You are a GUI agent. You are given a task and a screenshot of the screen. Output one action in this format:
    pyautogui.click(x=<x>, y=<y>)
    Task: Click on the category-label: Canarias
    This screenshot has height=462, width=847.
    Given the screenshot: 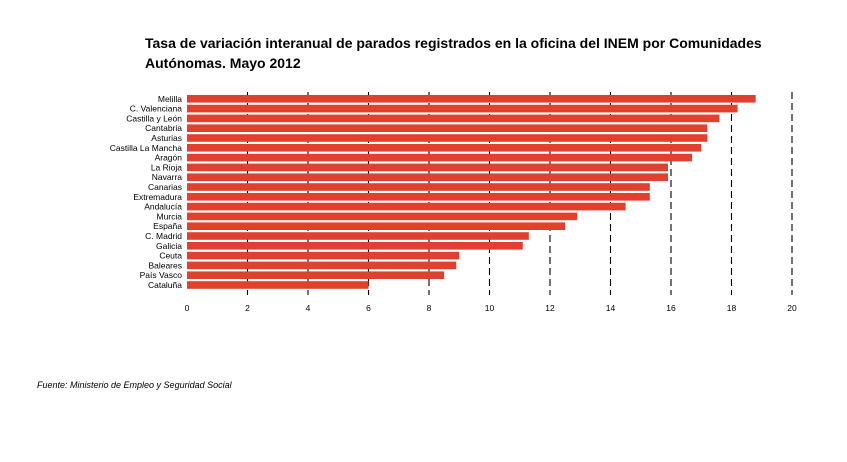 What is the action you would take?
    pyautogui.click(x=165, y=187)
    